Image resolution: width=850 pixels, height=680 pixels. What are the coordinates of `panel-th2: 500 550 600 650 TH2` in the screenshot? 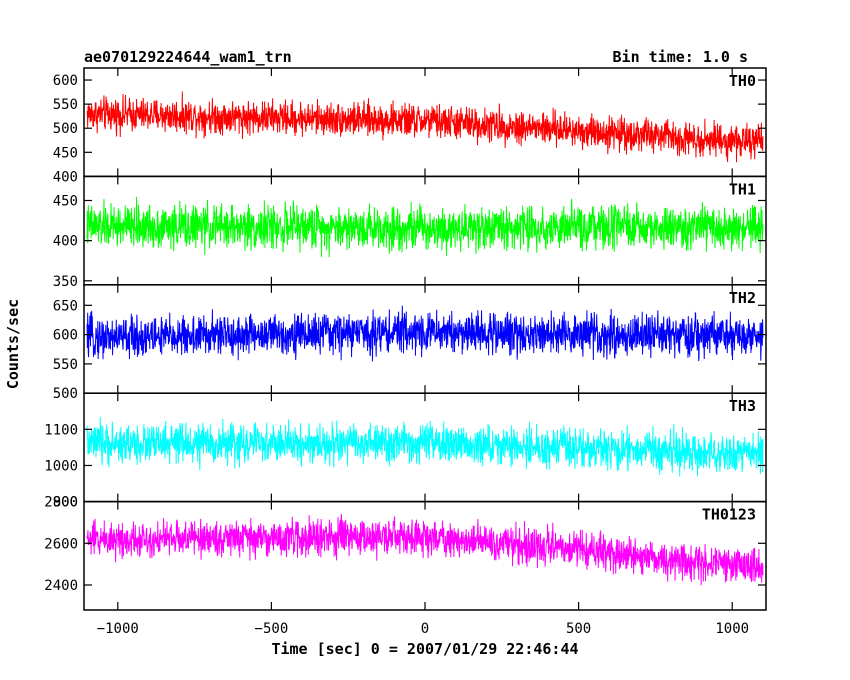 It's located at (410, 343).